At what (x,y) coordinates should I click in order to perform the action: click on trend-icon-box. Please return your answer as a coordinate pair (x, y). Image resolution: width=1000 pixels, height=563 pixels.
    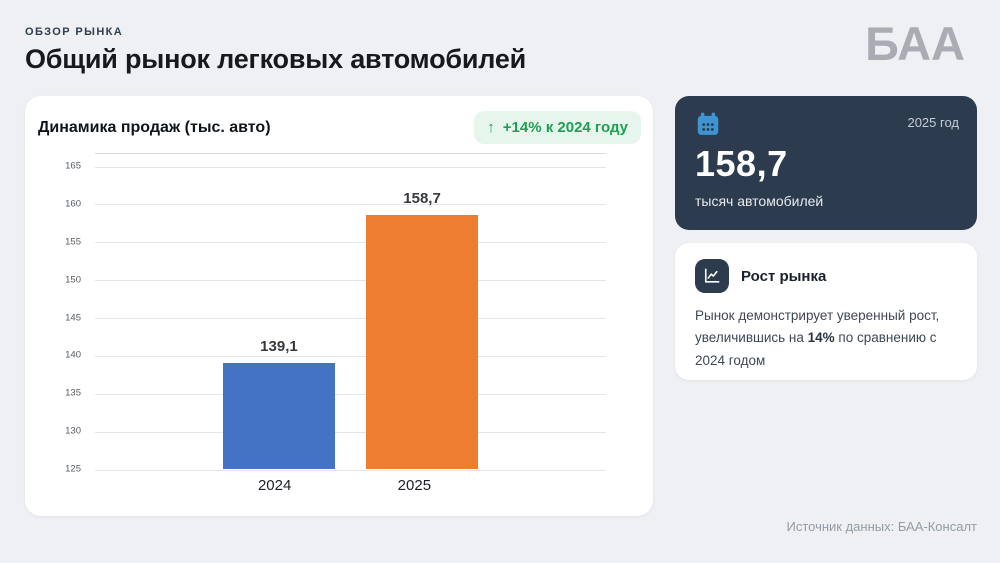
    Looking at the image, I should click on (712, 276).